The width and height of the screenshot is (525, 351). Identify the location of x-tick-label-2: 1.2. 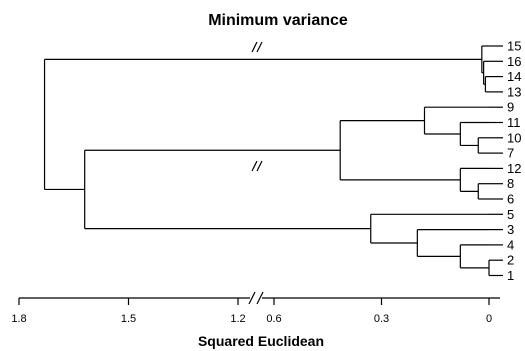
(237, 319).